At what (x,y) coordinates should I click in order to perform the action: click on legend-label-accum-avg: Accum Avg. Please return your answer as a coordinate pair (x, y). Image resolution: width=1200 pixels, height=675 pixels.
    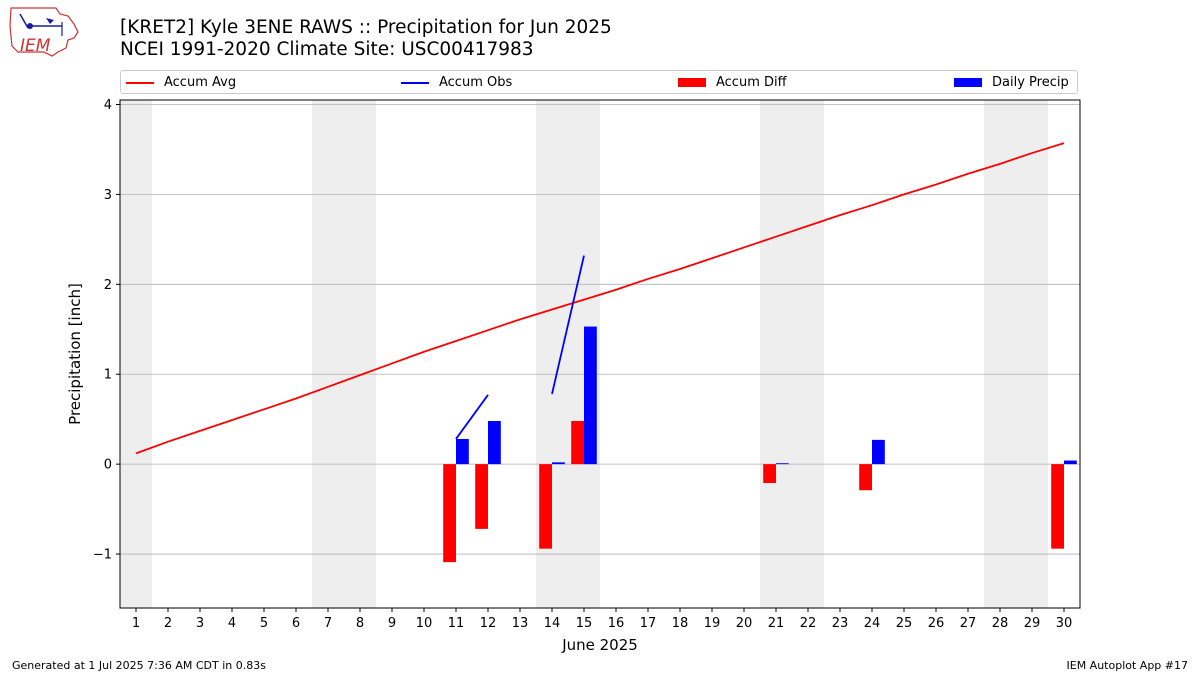
    Looking at the image, I should click on (200, 82).